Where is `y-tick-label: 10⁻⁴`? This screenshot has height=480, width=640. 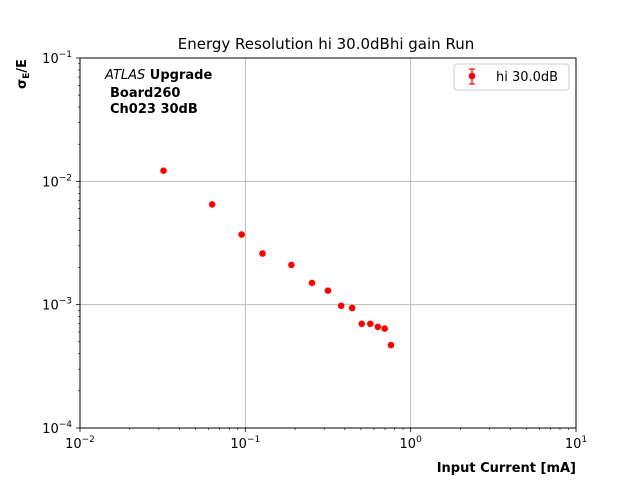 y-tick-label: 10⁻⁴ is located at coordinates (57, 428).